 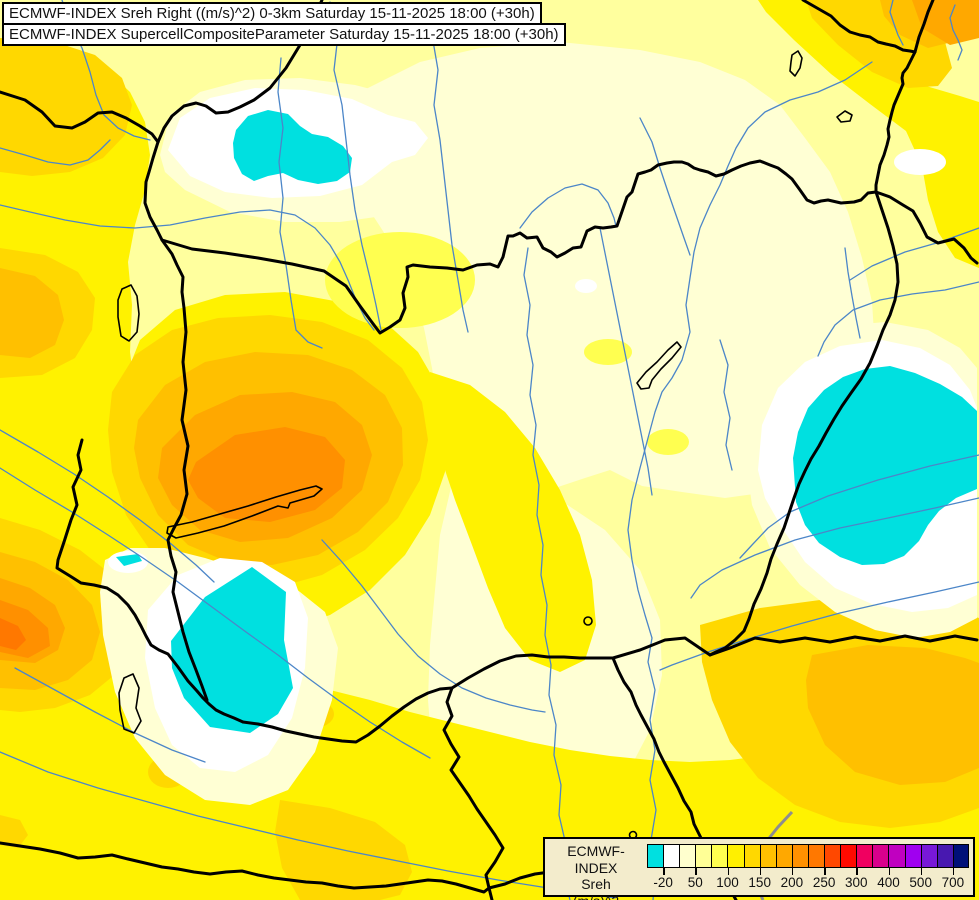 What do you see at coordinates (32, 313) in the screenshot?
I see `contour-amber-left-mid` at bounding box center [32, 313].